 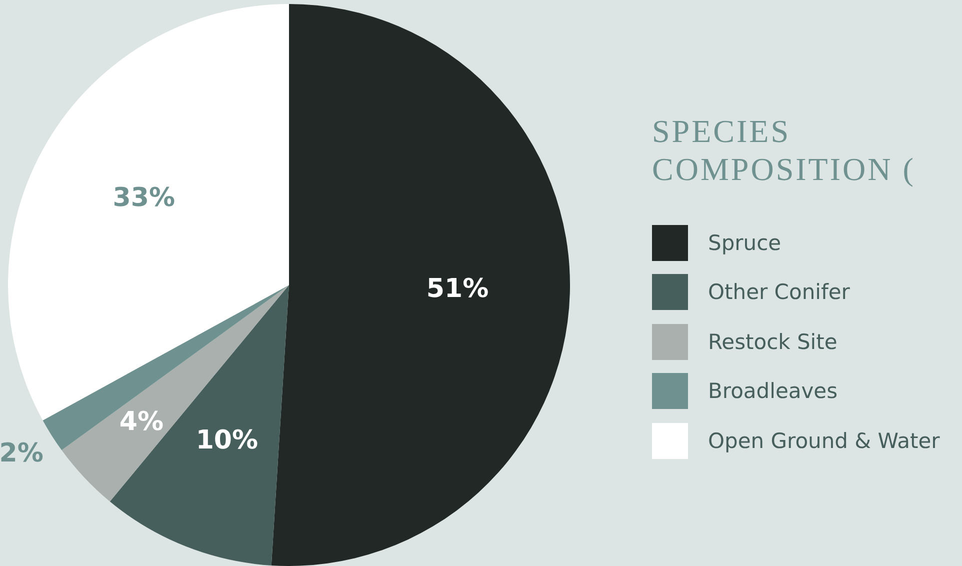 I want to click on data-label: 4%, so click(x=141, y=422).